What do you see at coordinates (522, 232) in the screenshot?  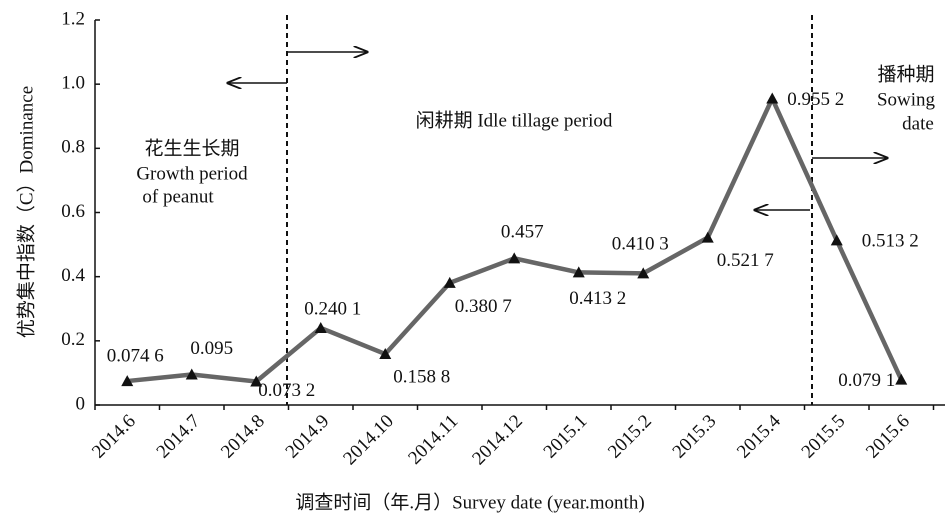 I see `data-label: 0.457` at bounding box center [522, 232].